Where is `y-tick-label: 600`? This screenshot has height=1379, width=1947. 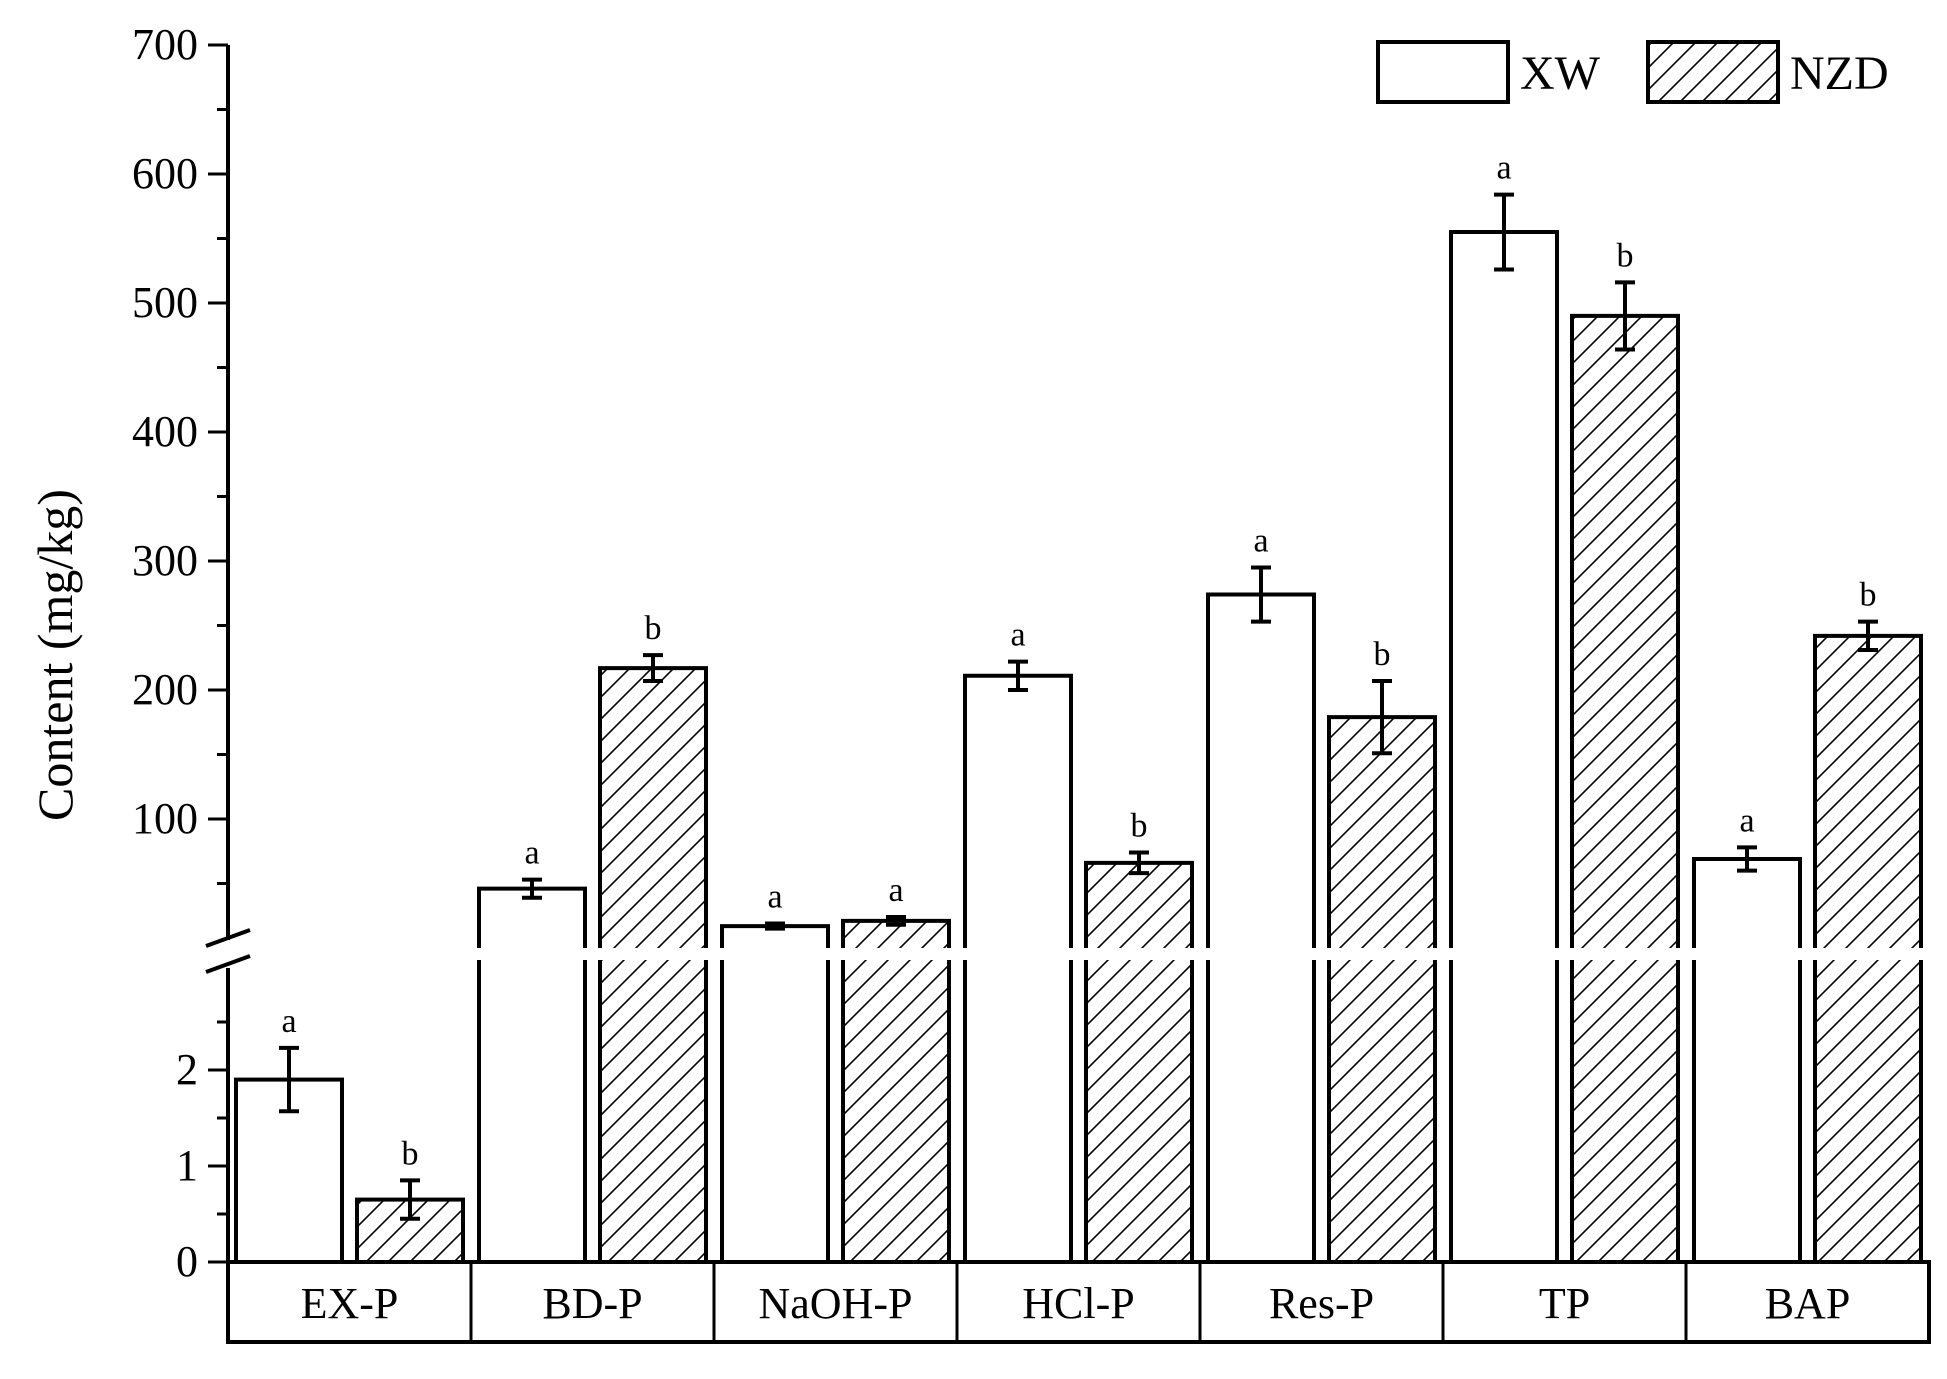
y-tick-label: 600 is located at coordinates (165, 173).